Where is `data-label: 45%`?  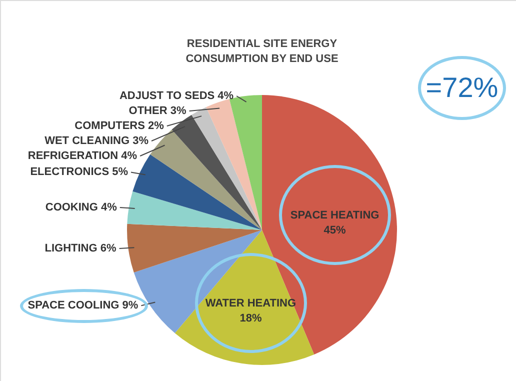 data-label: 45% is located at coordinates (335, 230).